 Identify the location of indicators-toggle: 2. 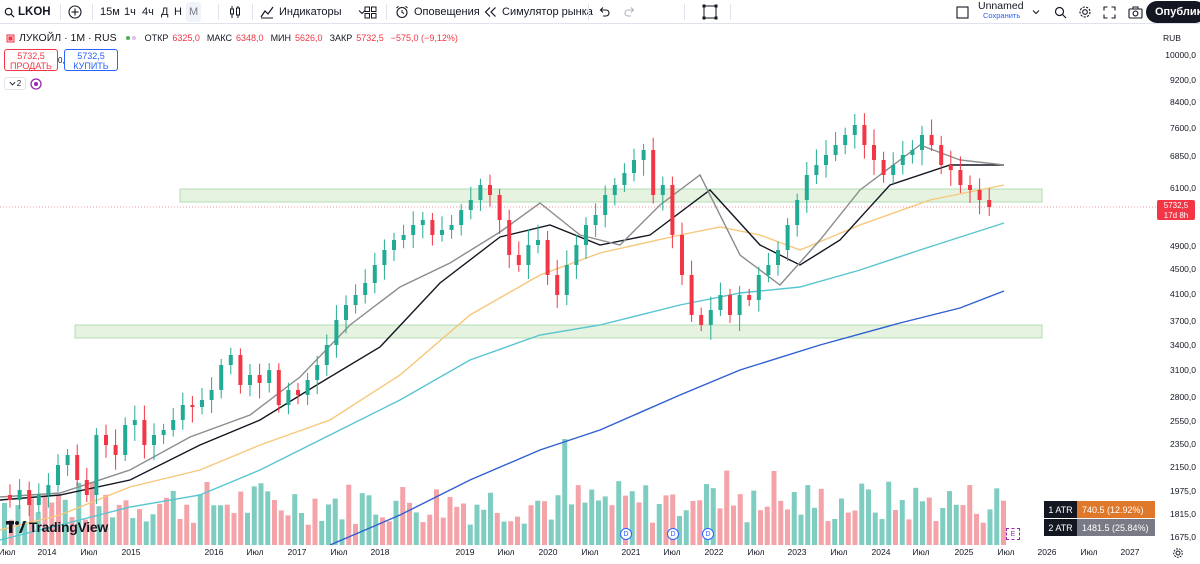
(15, 83).